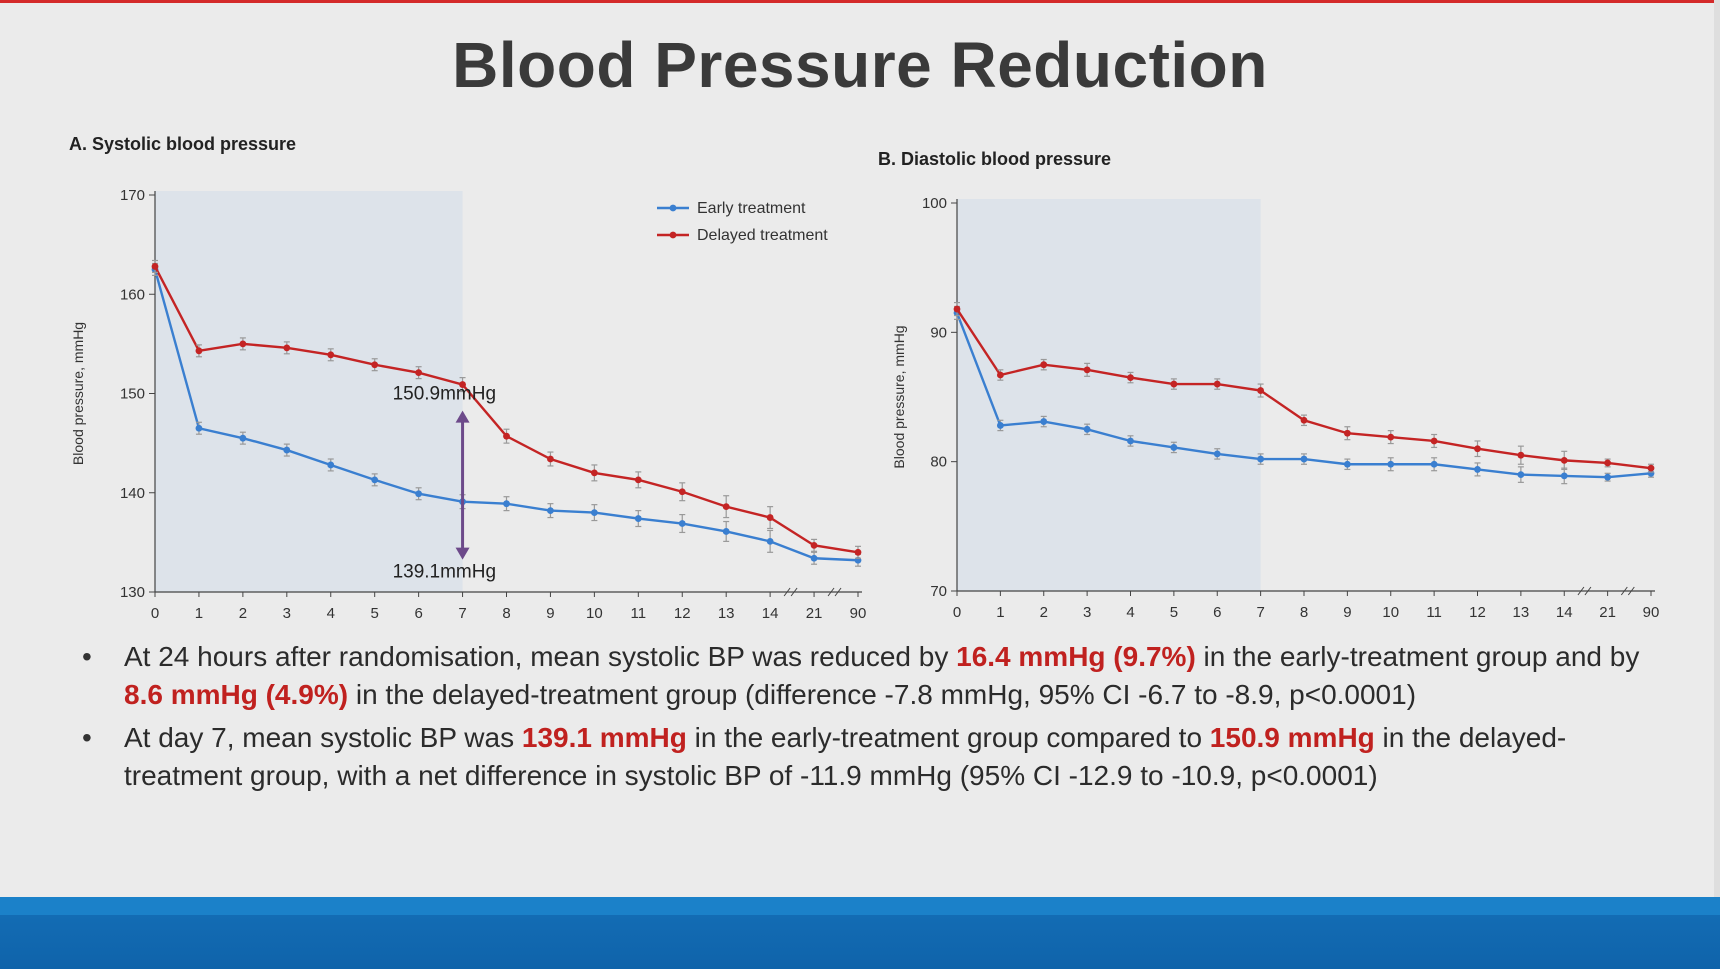  Describe the element at coordinates (445, 394) in the screenshot. I see `annotation-upper: 150.9mmHg` at that location.